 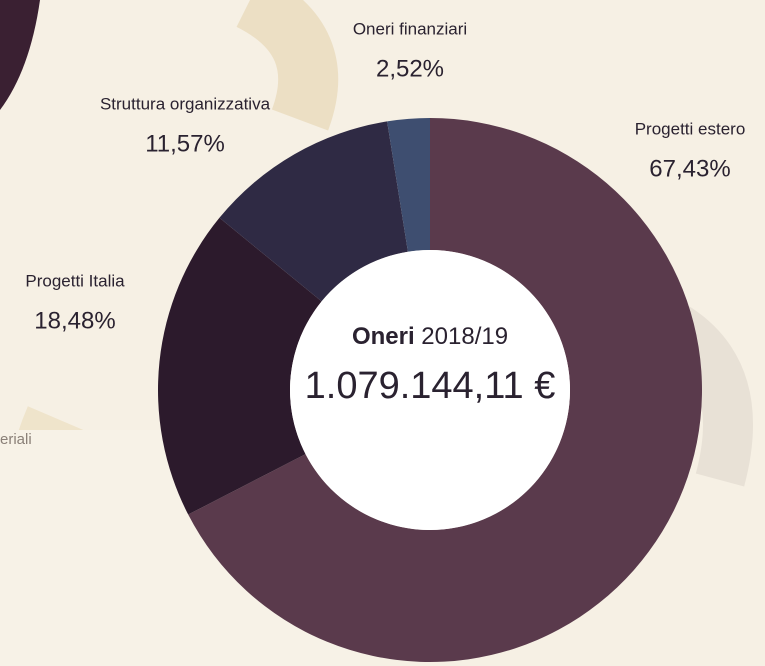 What do you see at coordinates (20, 55) in the screenshot?
I see `decorative-arc` at bounding box center [20, 55].